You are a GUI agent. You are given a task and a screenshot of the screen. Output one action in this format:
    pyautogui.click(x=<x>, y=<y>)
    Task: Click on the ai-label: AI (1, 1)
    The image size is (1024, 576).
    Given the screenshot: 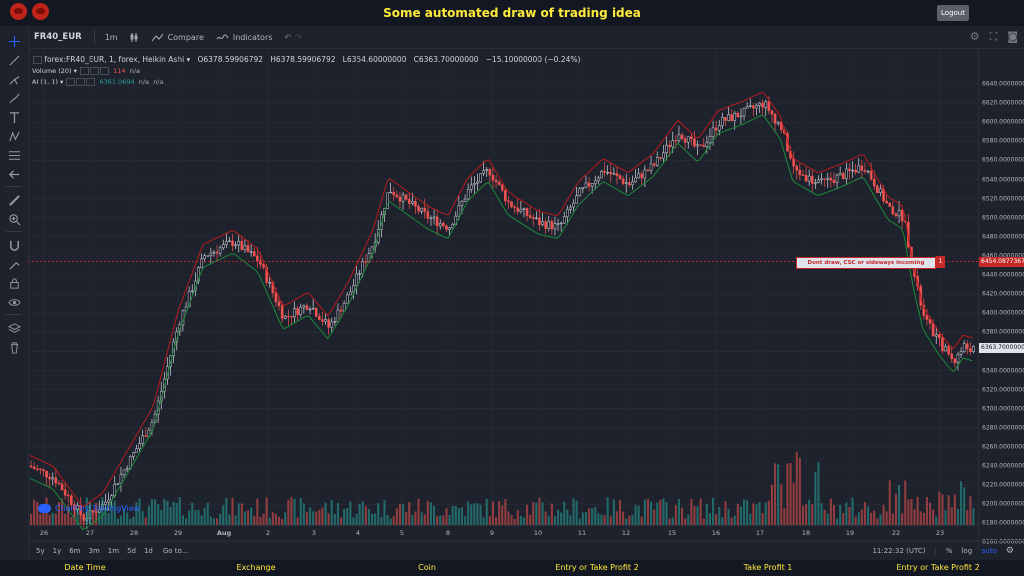 What is the action you would take?
    pyautogui.click(x=45, y=82)
    